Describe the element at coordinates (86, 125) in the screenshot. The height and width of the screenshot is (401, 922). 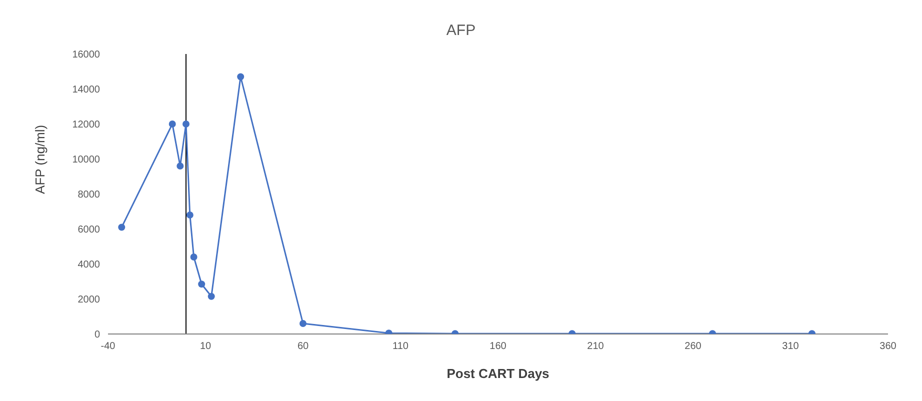
I see `y-tick-label: 12000` at that location.